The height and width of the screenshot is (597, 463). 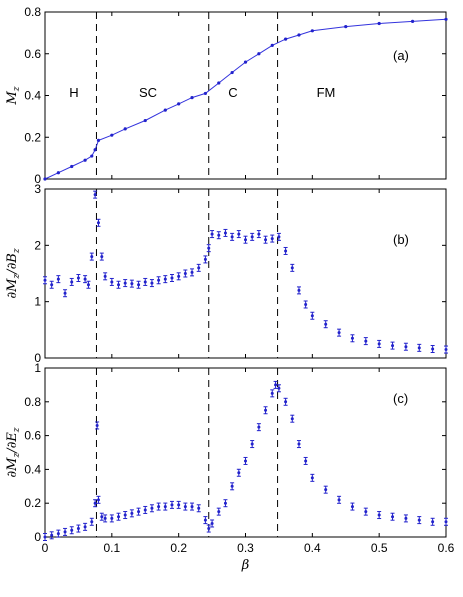 What do you see at coordinates (37, 368) in the screenshot?
I see `y-tick-label: 1` at bounding box center [37, 368].